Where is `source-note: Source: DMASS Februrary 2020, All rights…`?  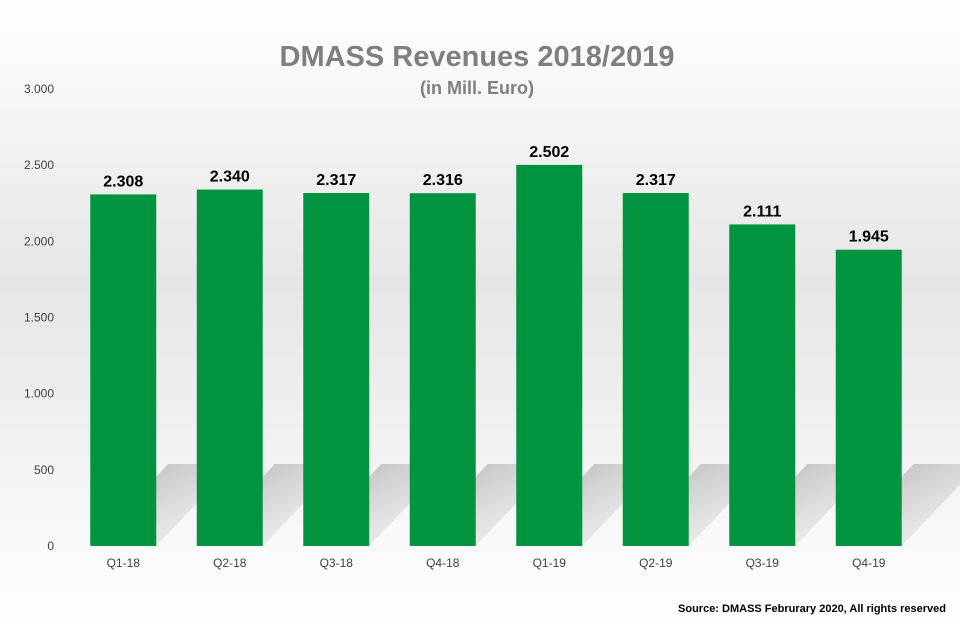 source-note: Source: DMASS Februrary 2020, All rights… is located at coordinates (812, 609).